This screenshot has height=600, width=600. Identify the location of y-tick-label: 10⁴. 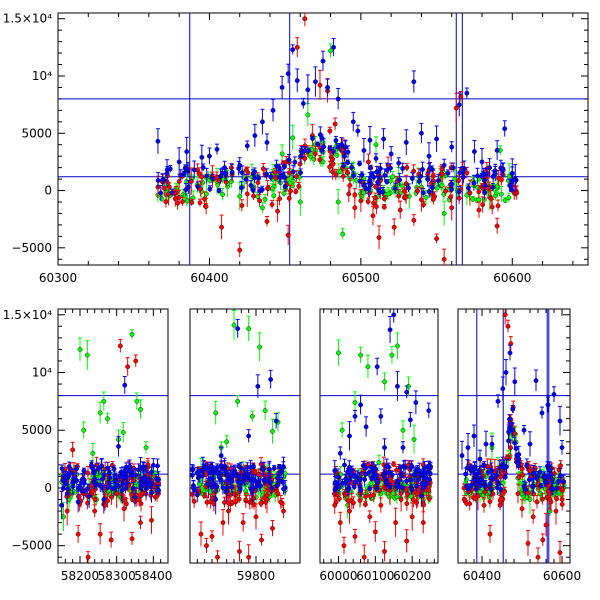
(42, 373).